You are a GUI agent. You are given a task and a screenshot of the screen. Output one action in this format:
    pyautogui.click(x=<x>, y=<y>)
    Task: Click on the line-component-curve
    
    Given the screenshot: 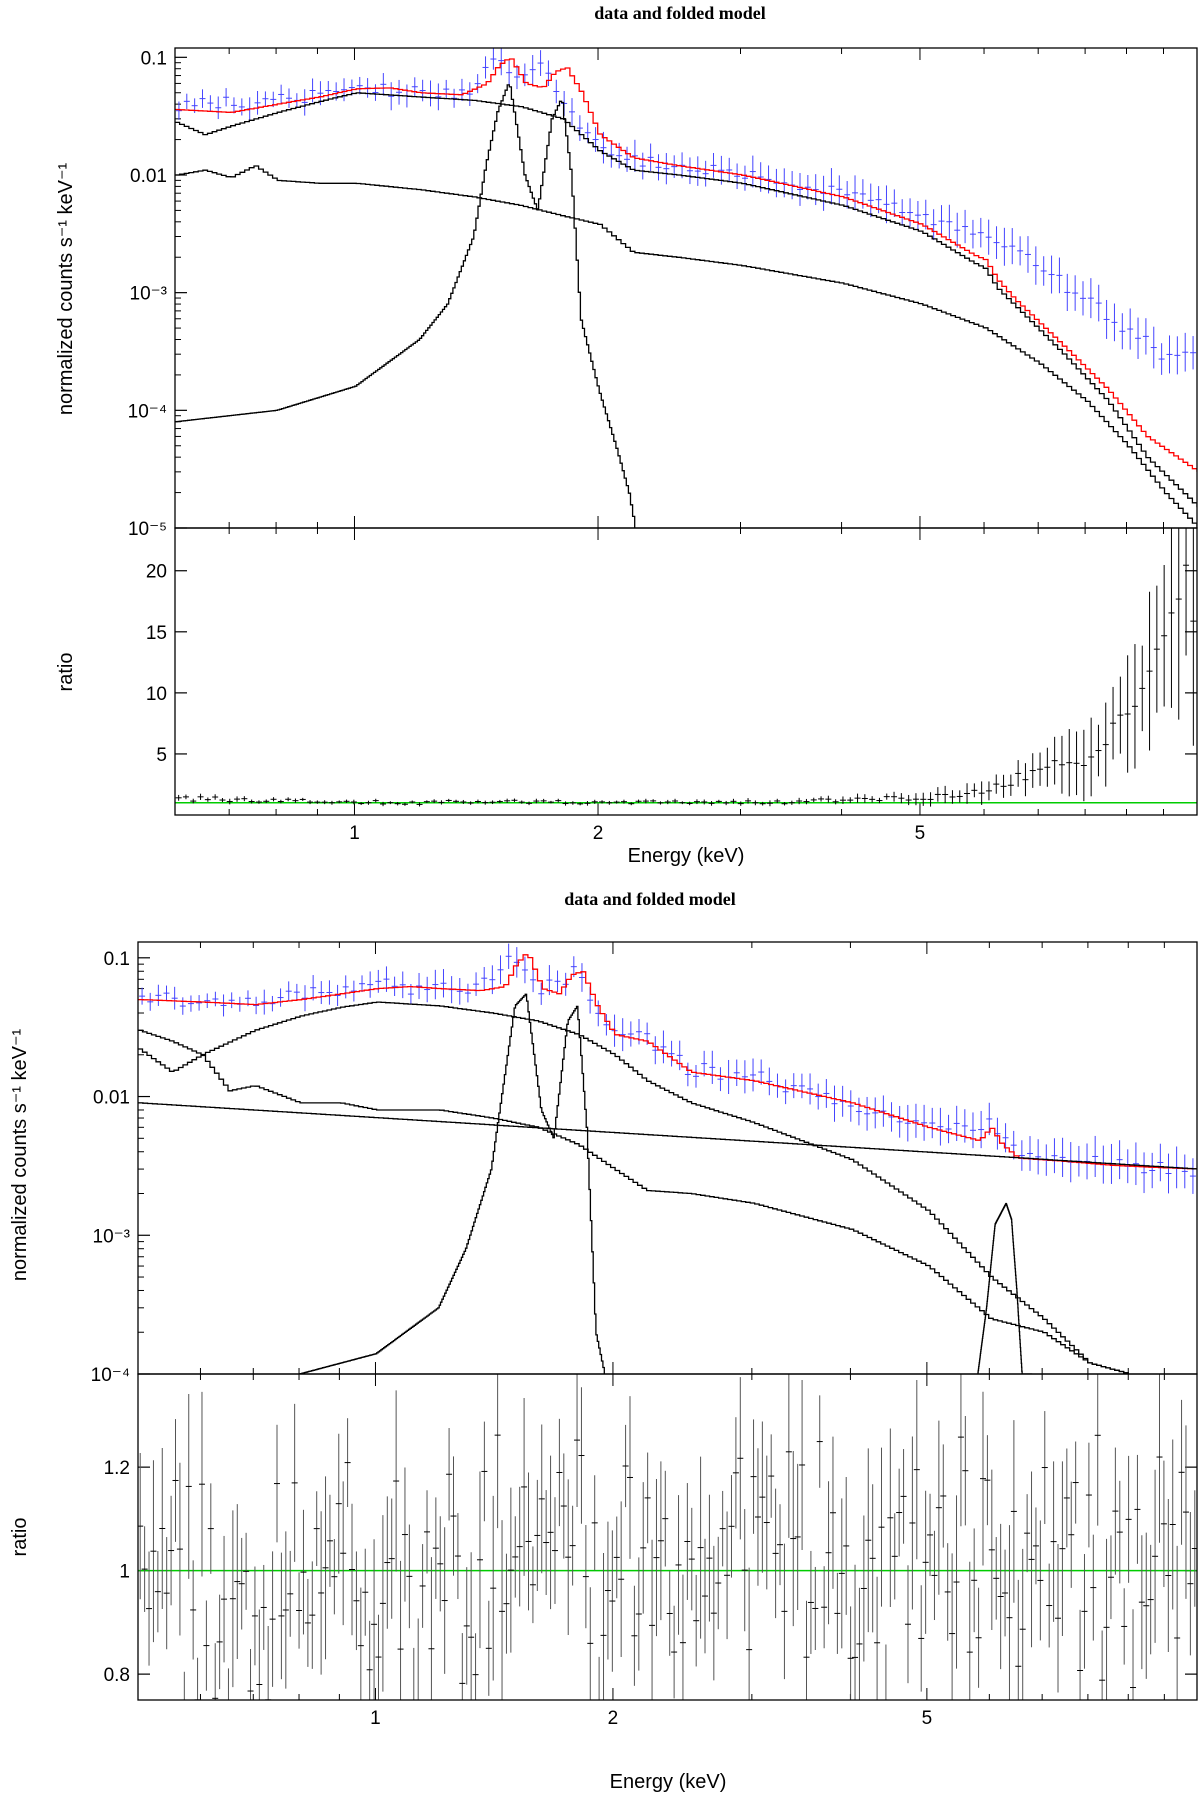 What is the action you would take?
    pyautogui.click(x=405, y=306)
    